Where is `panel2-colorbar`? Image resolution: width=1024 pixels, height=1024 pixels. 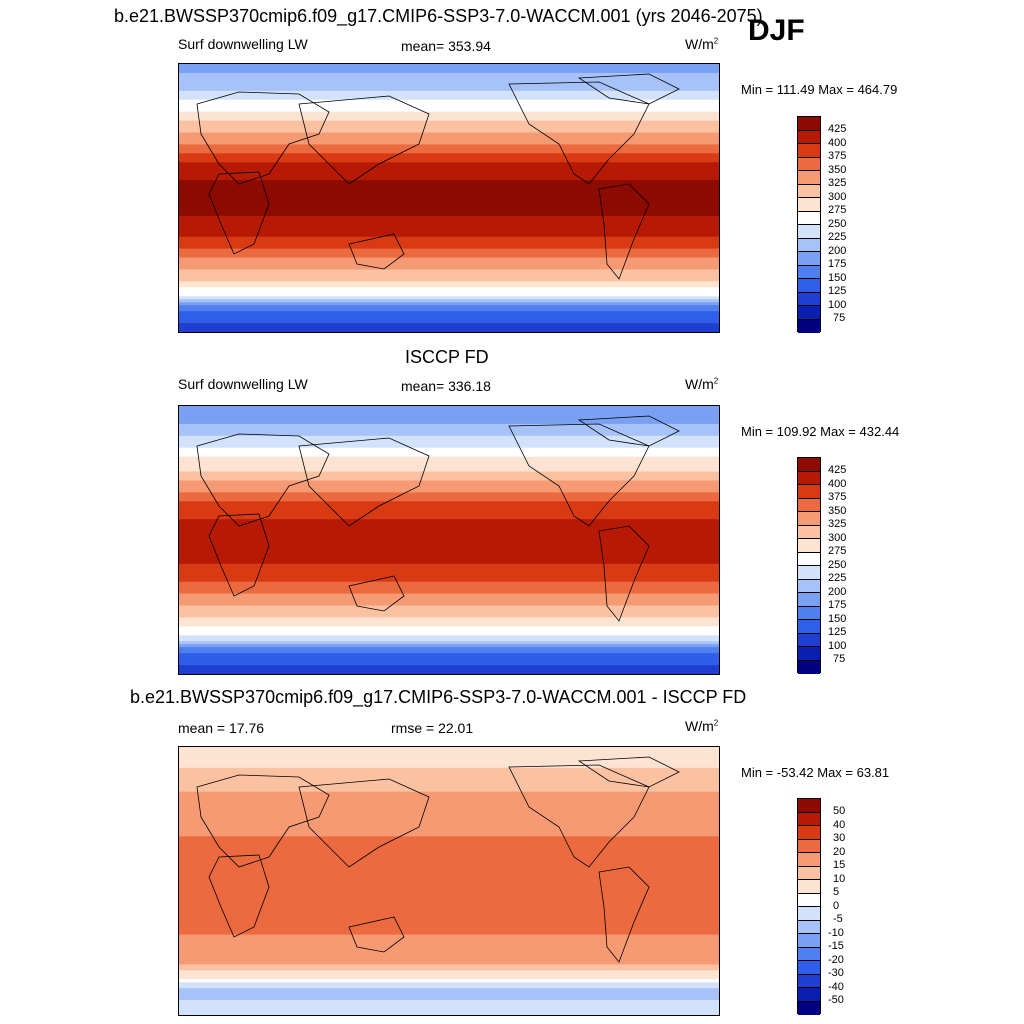
panel2-colorbar is located at coordinates (809, 565).